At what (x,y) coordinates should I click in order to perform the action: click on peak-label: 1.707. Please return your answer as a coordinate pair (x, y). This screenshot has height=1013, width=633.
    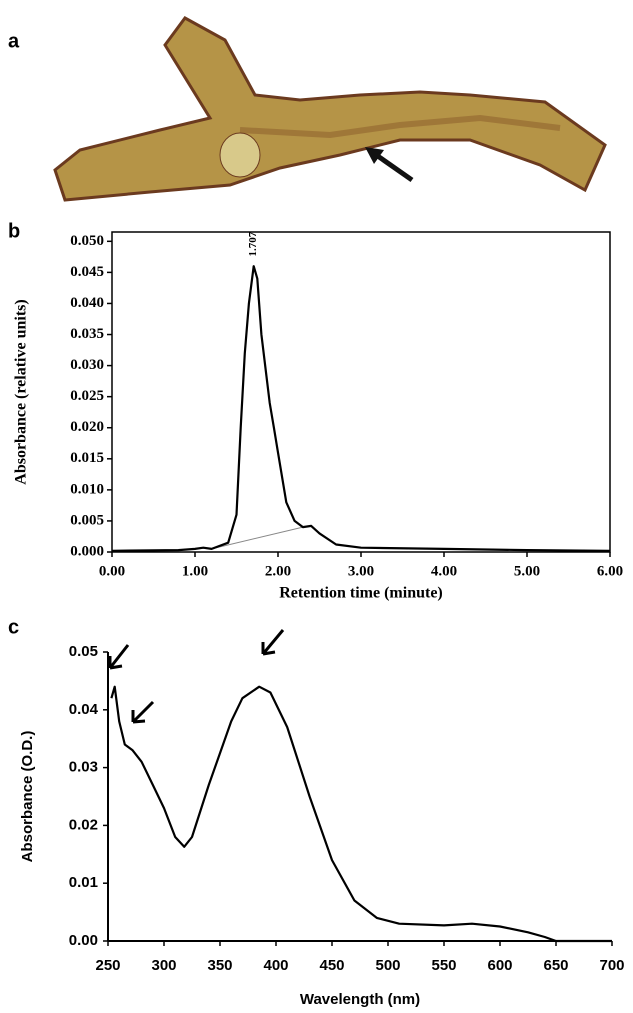
    Looking at the image, I should click on (253, 243).